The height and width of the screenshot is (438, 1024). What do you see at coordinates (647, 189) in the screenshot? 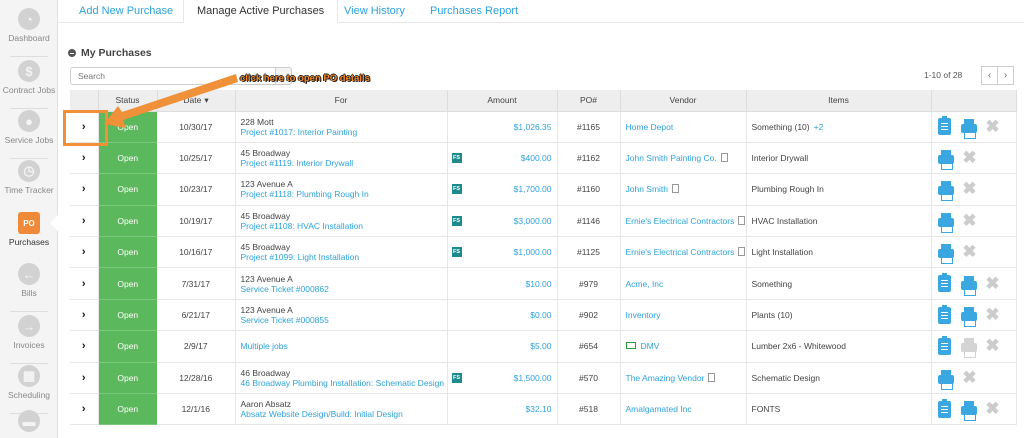
I see `vendor-link: John Smith` at bounding box center [647, 189].